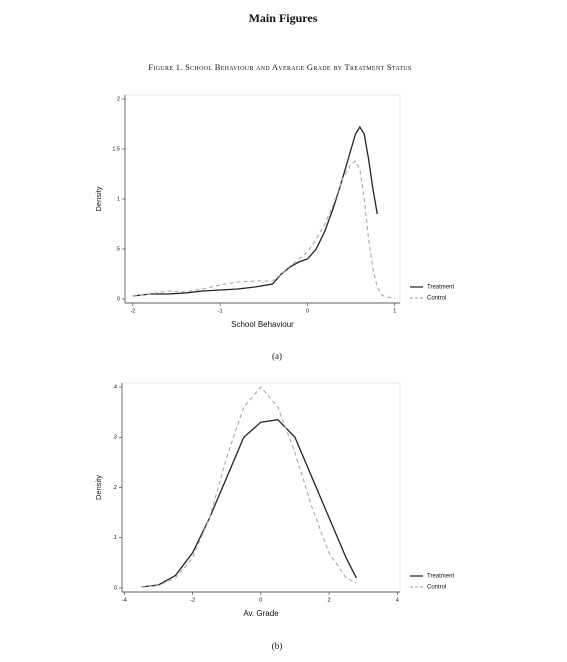 The image size is (567, 662). Describe the element at coordinates (397, 600) in the screenshot. I see `x-tick-label: 4` at that location.